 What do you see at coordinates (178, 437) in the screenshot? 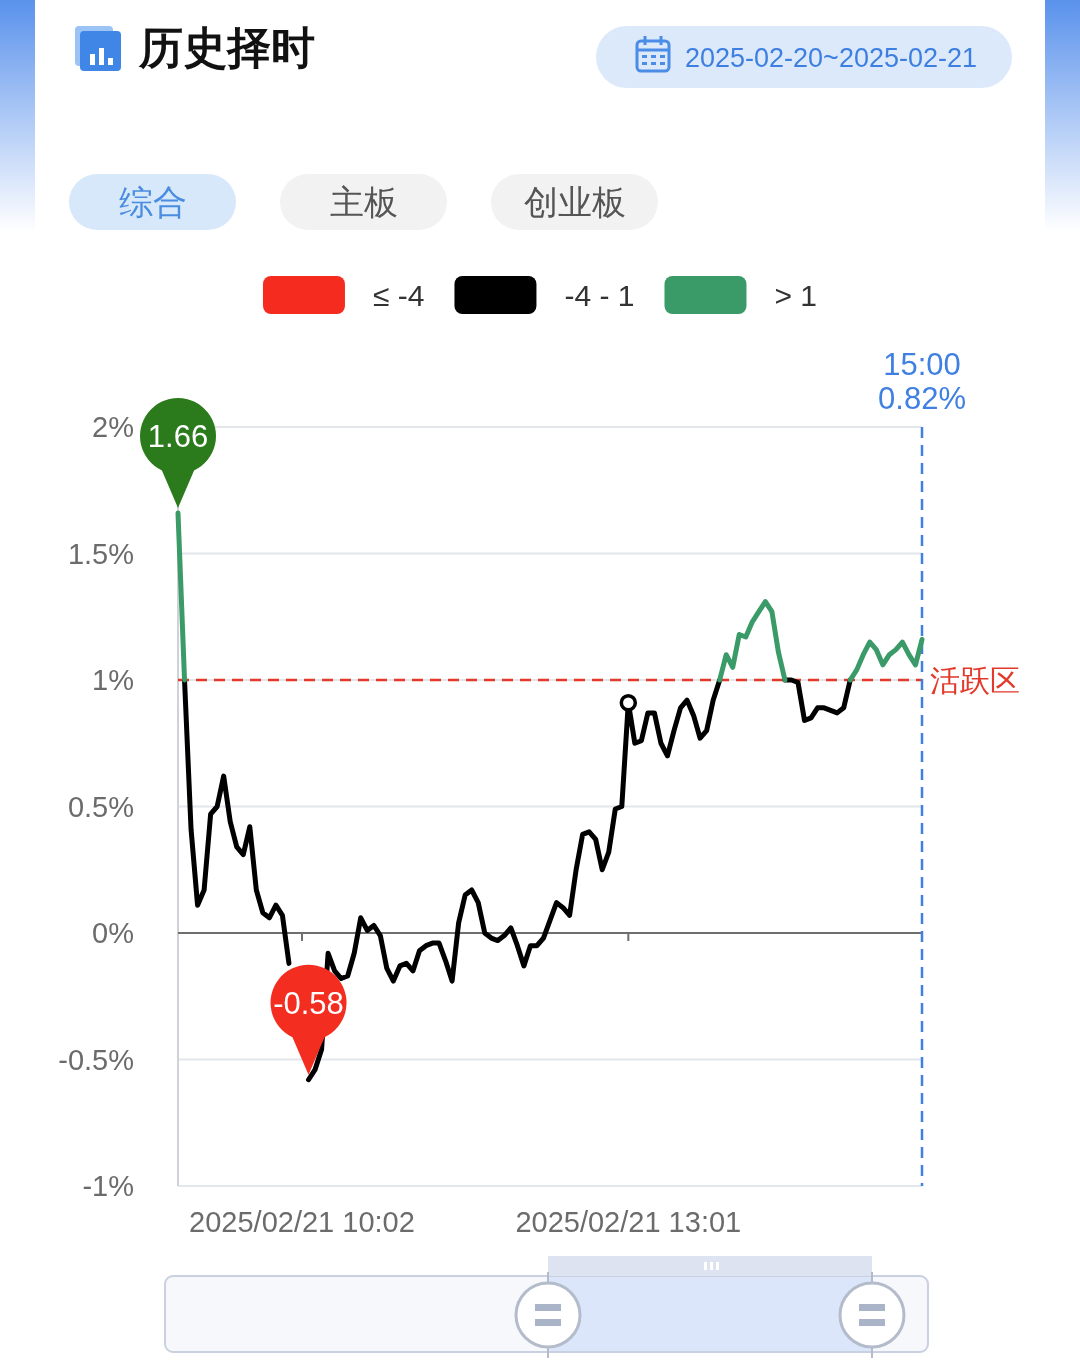
I see `annotation: 1.66` at bounding box center [178, 437].